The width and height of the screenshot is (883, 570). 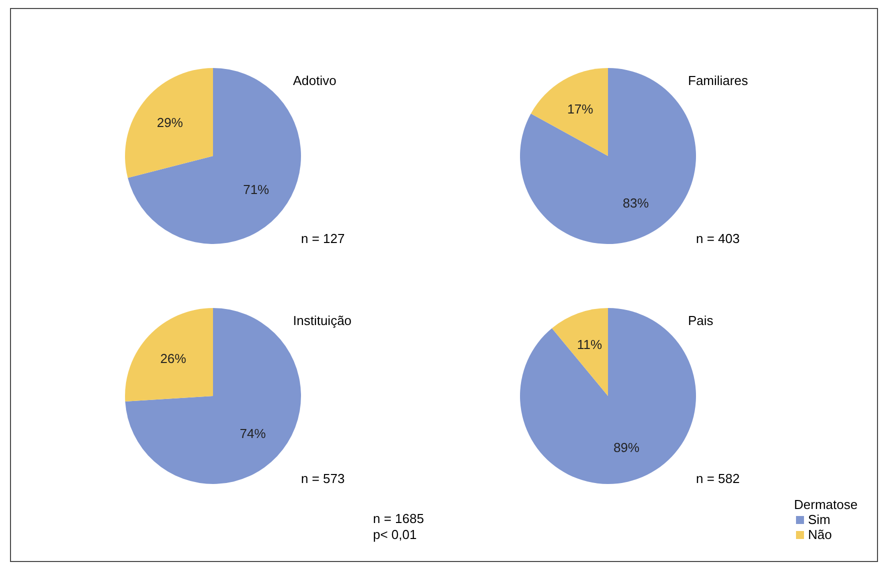 I want to click on chart-title: Familiares, so click(x=718, y=80).